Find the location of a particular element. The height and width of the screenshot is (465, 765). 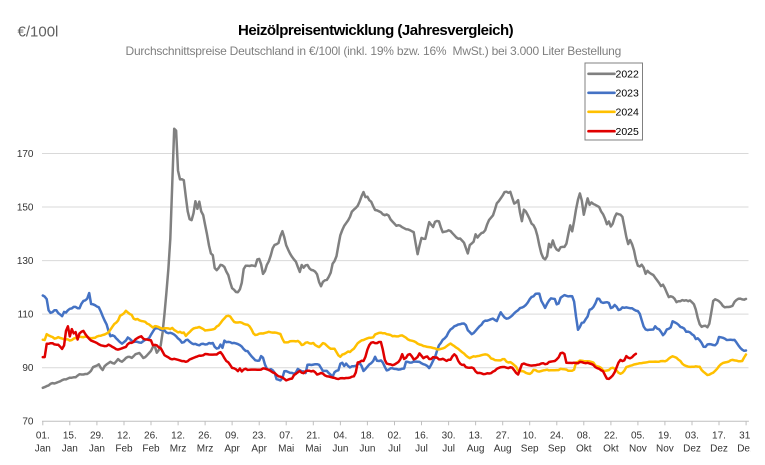

svg-text: 10. is located at coordinates (530, 436).